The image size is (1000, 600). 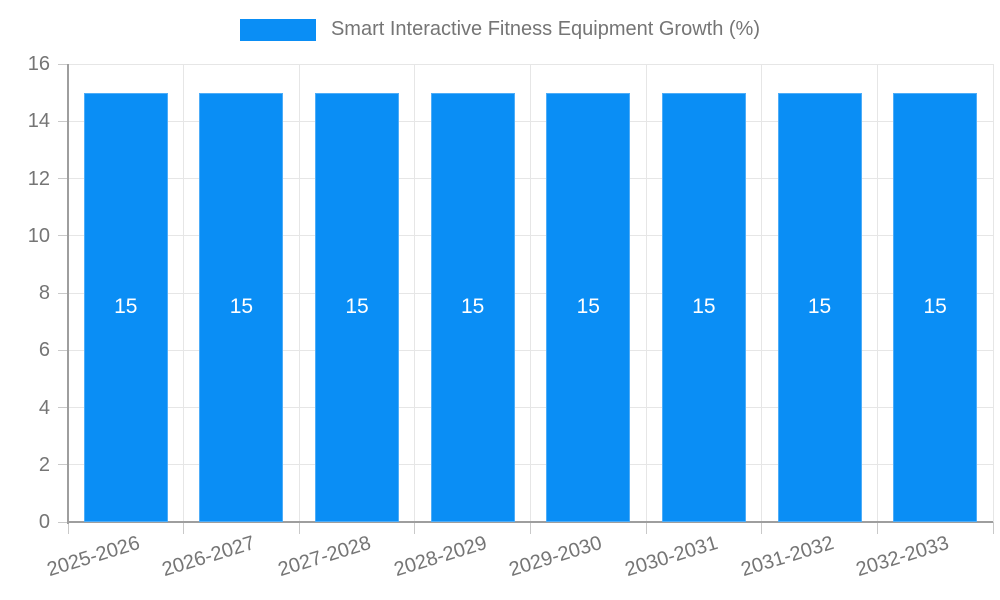 I want to click on y-axis-line, so click(x=68, y=294).